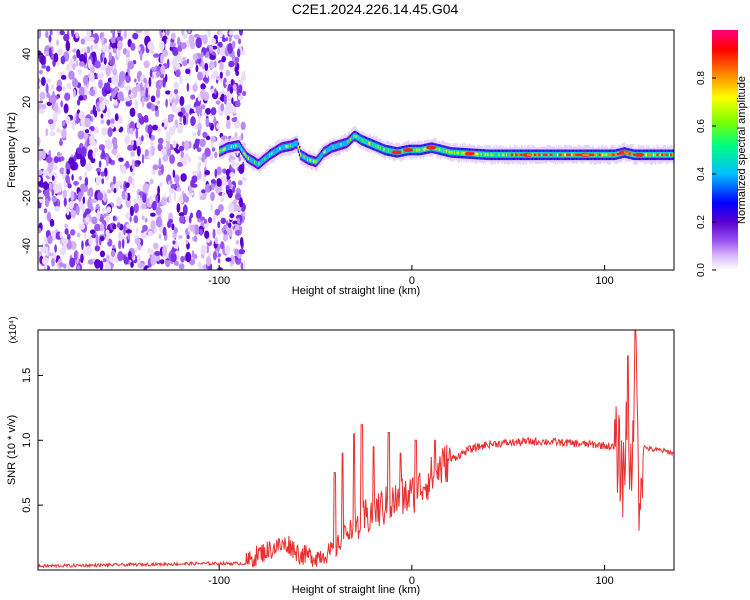  I want to click on snr-y-ticks: 0.5 1.0 1.5, so click(32, 440).